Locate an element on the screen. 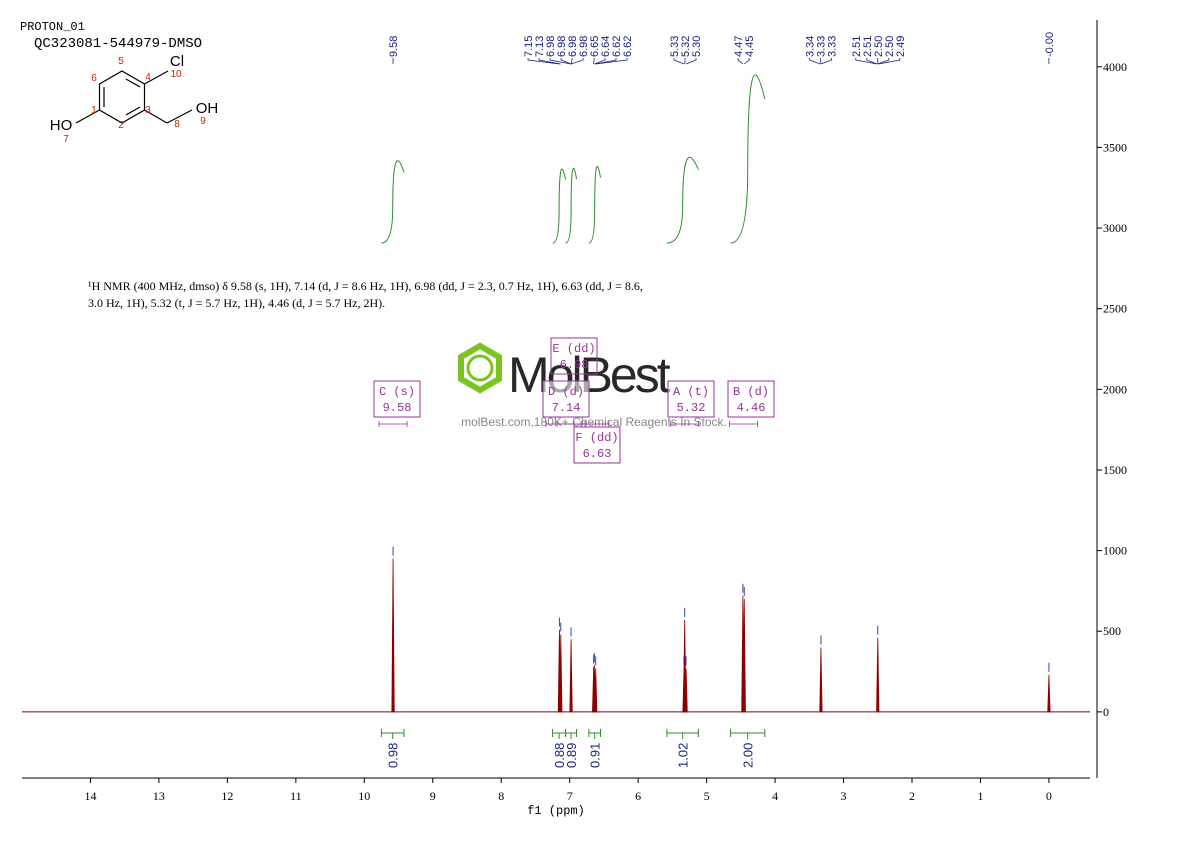  integral-label: 1.02 is located at coordinates (683, 755).